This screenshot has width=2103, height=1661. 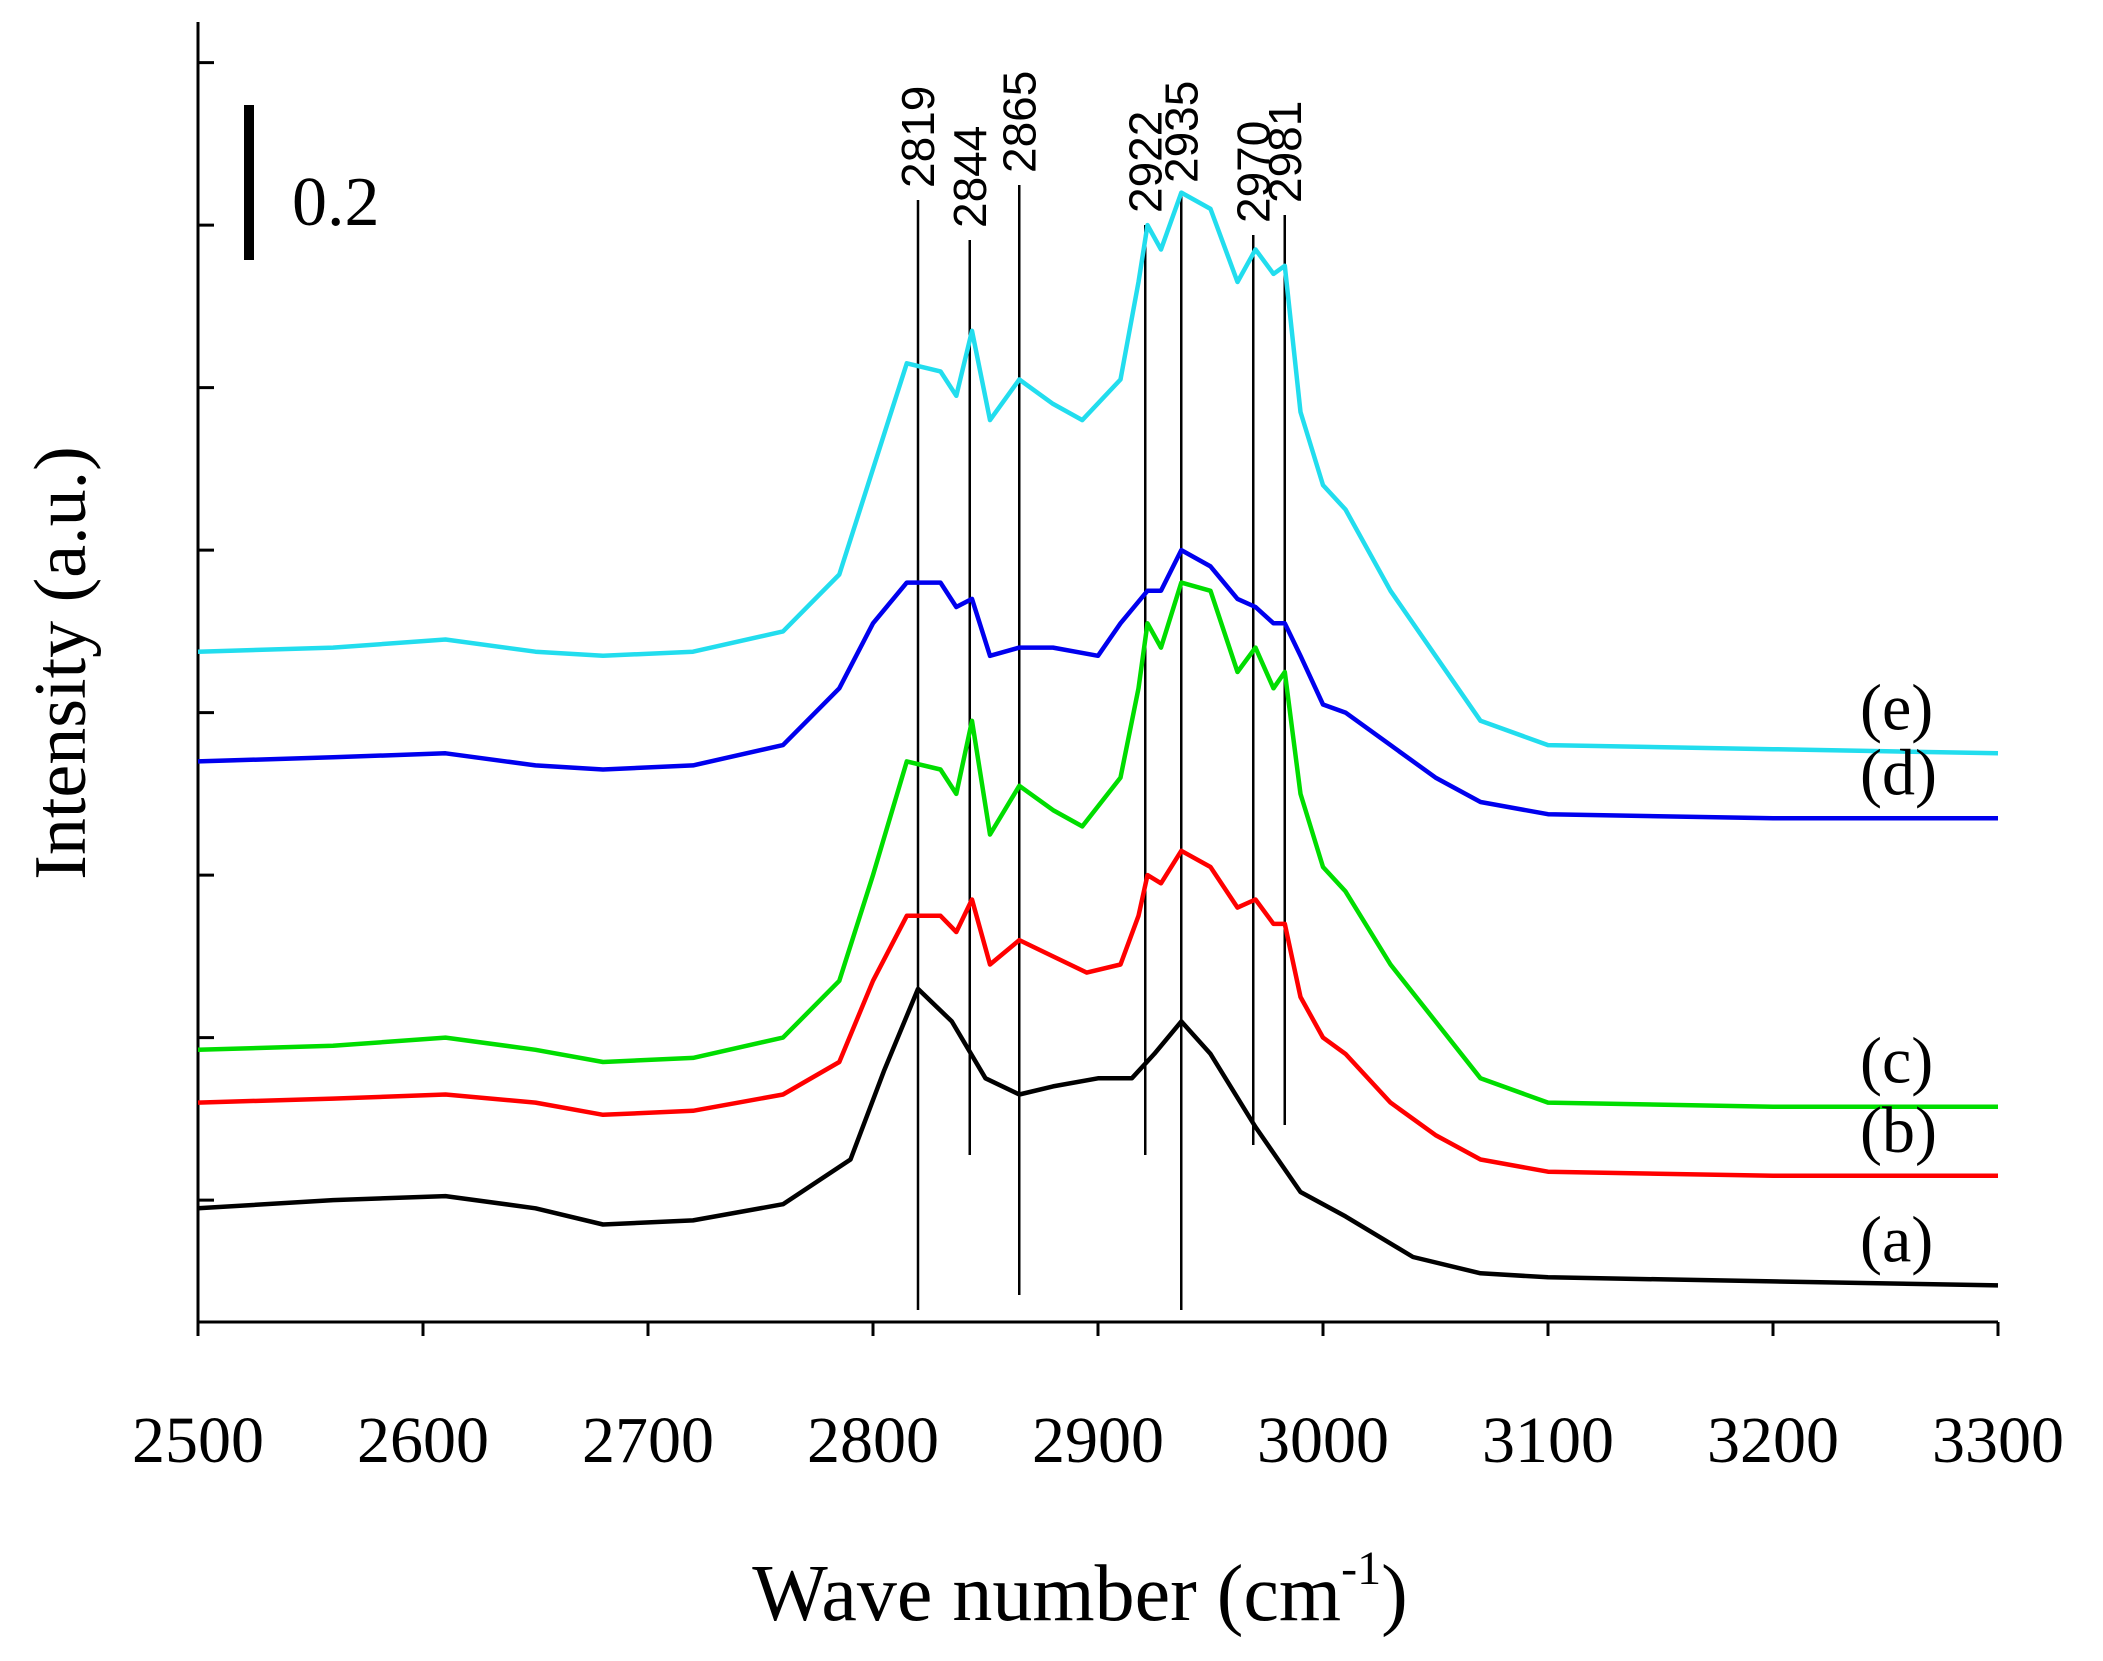 What do you see at coordinates (198, 1440) in the screenshot?
I see `x-tick-label-2500: 2500` at bounding box center [198, 1440].